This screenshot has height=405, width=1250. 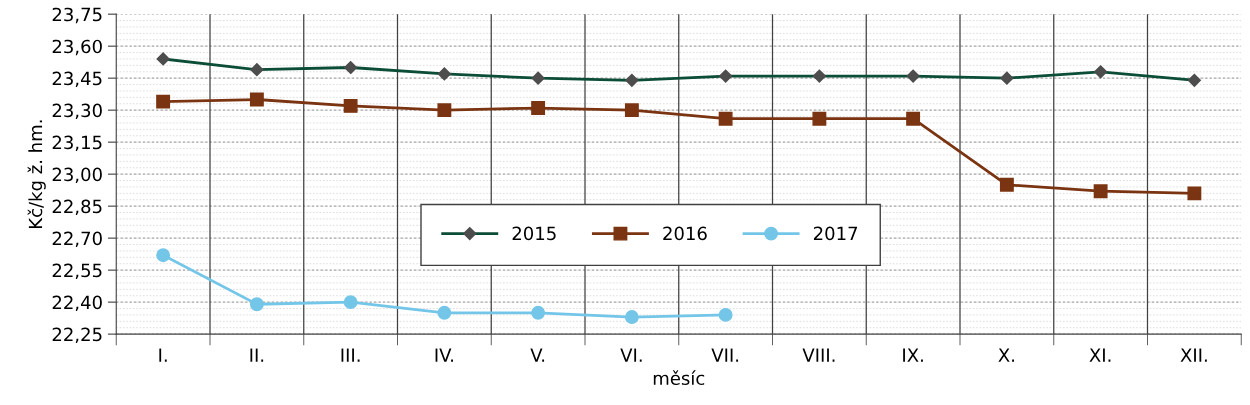 I want to click on x-tick-label: XII., so click(x=1193, y=355).